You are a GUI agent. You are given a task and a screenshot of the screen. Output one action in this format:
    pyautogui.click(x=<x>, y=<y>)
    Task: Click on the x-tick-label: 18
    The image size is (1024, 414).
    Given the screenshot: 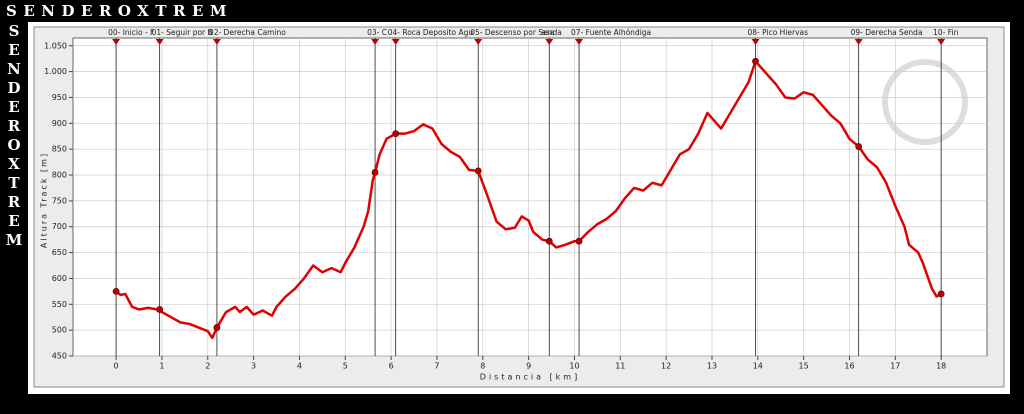 What is the action you would take?
    pyautogui.click(x=941, y=366)
    